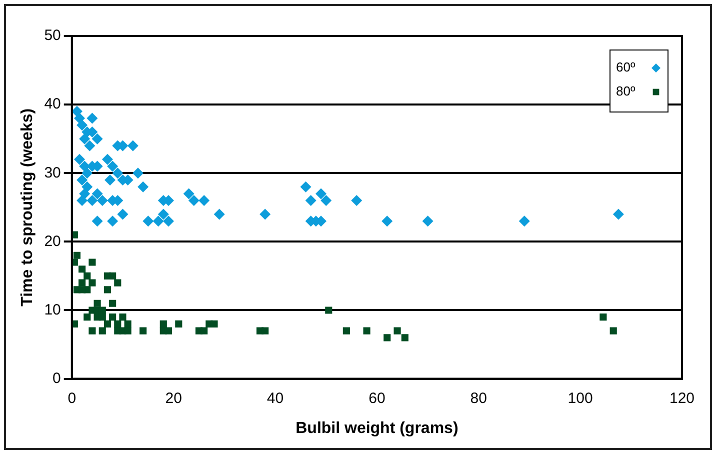 This screenshot has width=720, height=456. I want to click on y-tick-label: 10, so click(52, 309).